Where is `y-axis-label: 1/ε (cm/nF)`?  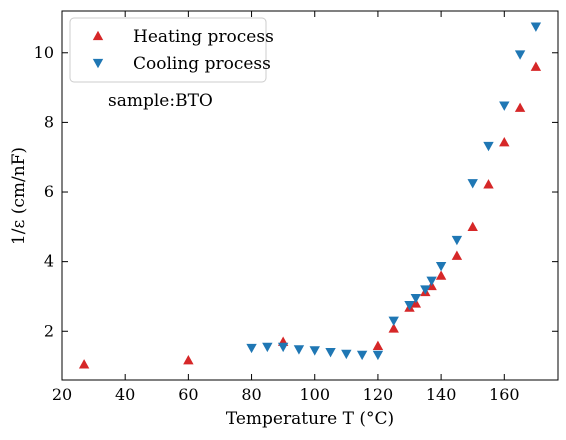
y-axis-label: 1/ε (cm/nF) is located at coordinates (19, 196).